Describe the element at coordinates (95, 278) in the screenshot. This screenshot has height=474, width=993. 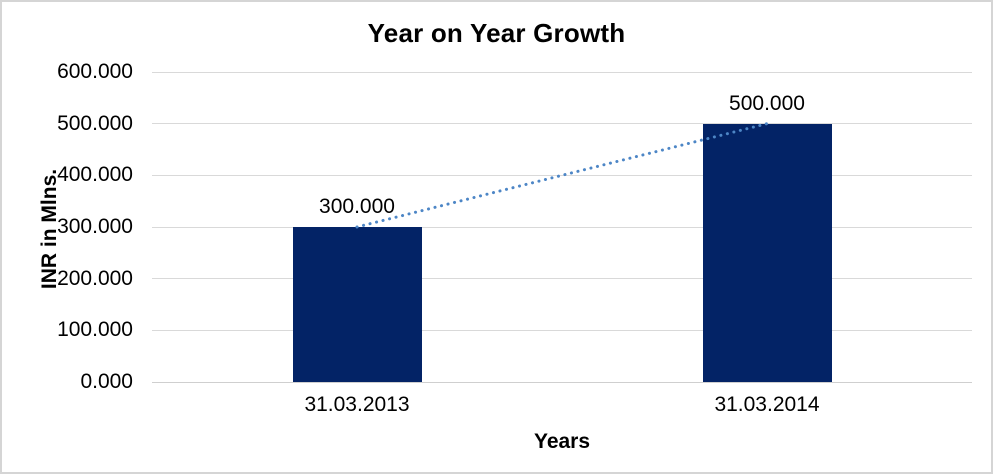
I see `y-tick-label: 200.000` at that location.